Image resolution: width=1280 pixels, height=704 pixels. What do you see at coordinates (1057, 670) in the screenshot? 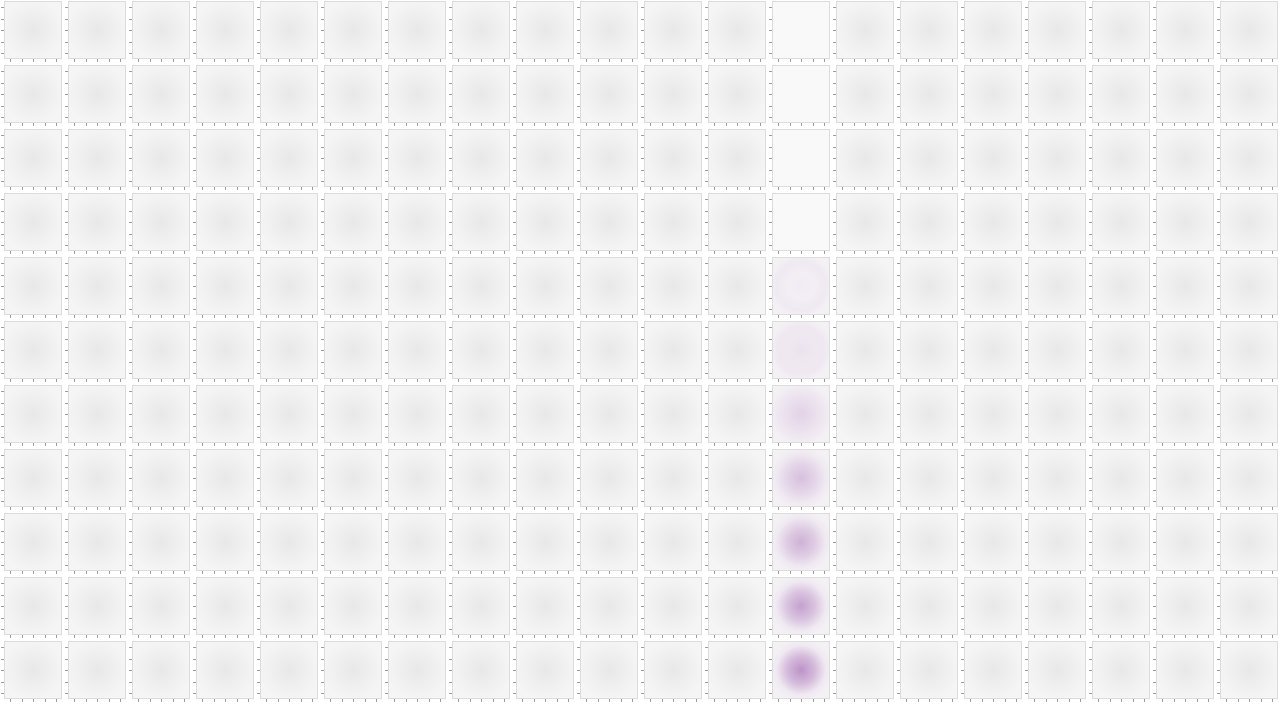
I see `panel-r10-c16` at bounding box center [1057, 670].